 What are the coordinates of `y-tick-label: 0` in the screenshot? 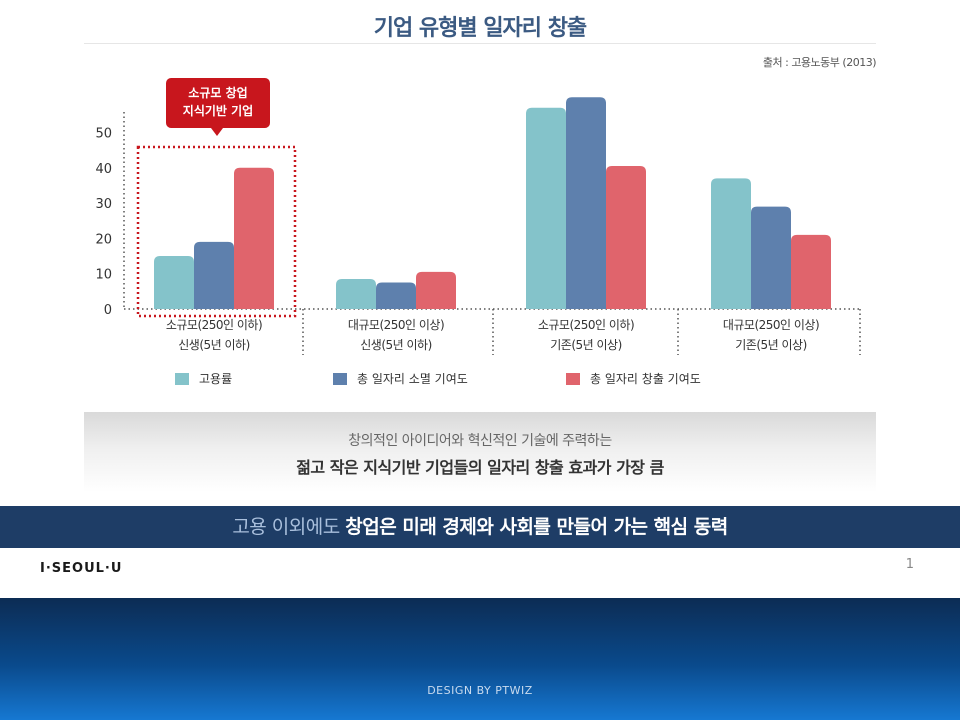 It's located at (108, 310).